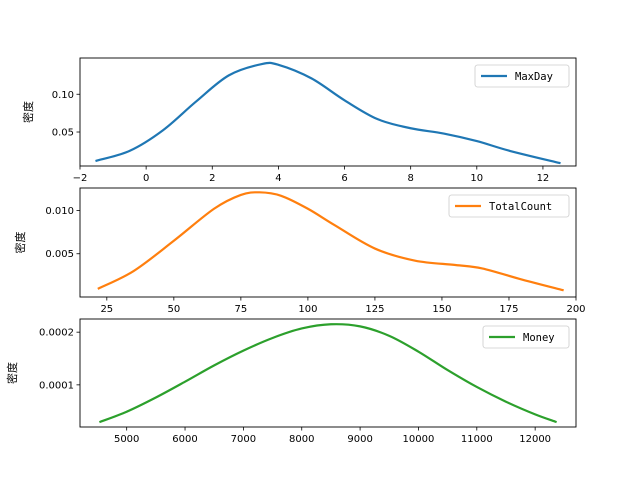 The width and height of the screenshot is (640, 480). I want to click on x-tick-label: 5000, so click(126, 439).